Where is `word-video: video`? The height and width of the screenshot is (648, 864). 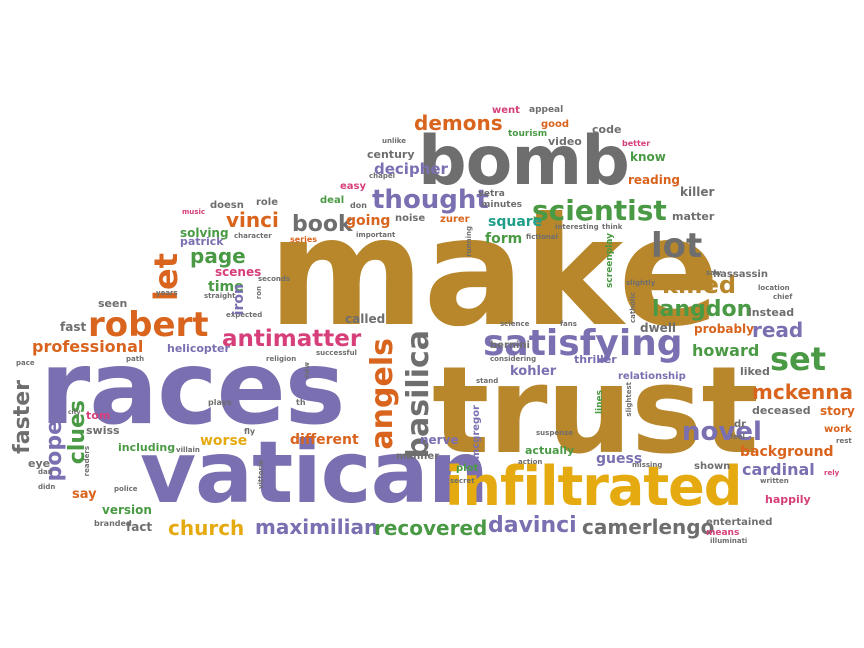
word-video: video is located at coordinates (565, 141).